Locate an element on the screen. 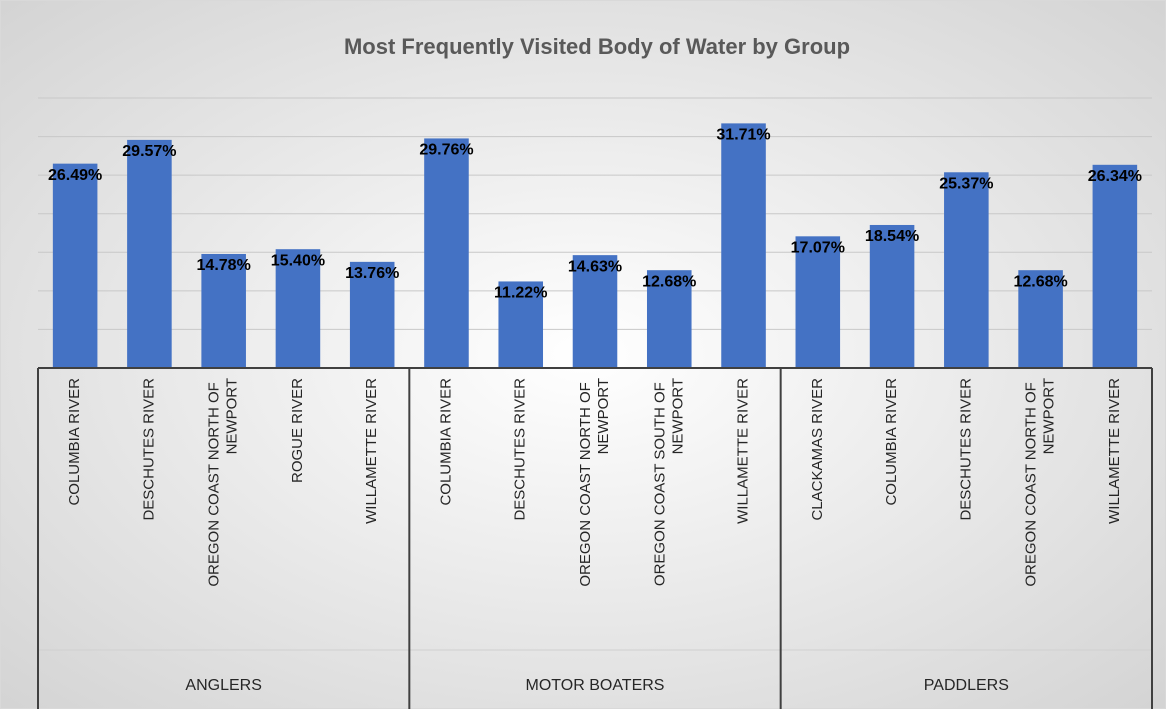 Image resolution: width=1166 pixels, height=709 pixels. data-label: 26.49% is located at coordinates (75, 175).